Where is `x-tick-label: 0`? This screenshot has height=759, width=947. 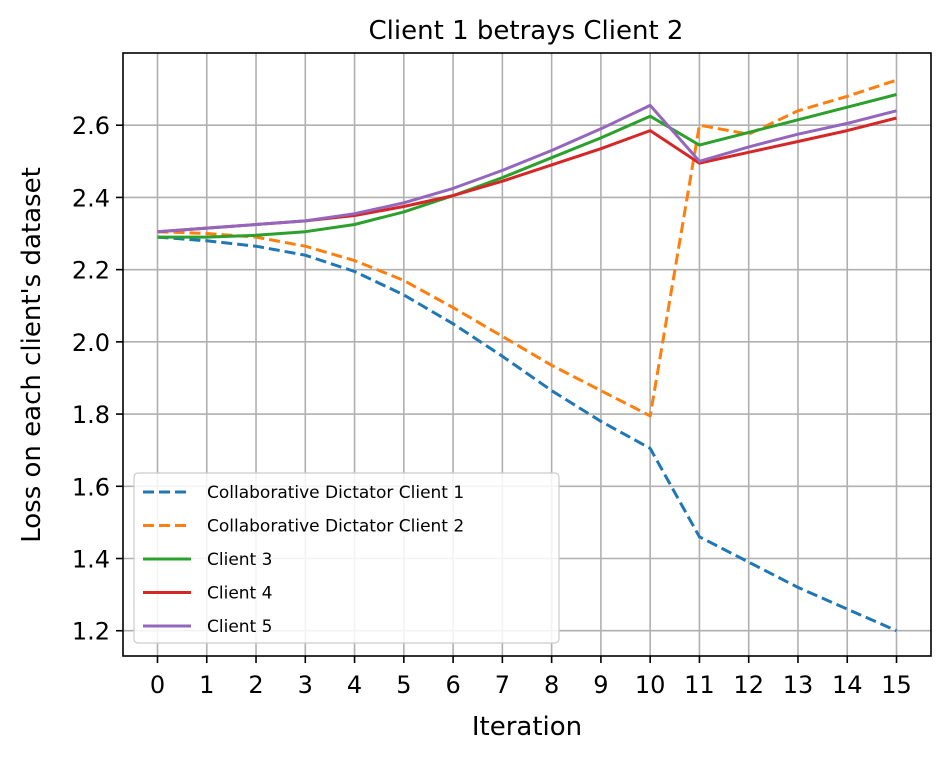
x-tick-label: 0 is located at coordinates (157, 685).